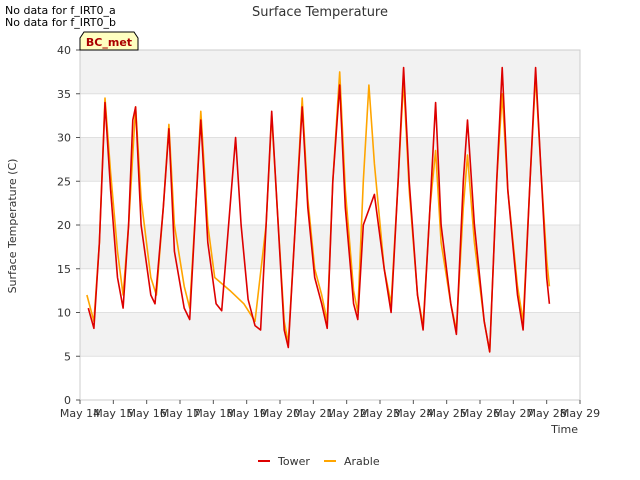 This screenshot has height=480, width=640. I want to click on x-tick-label: May 18, so click(213, 413).